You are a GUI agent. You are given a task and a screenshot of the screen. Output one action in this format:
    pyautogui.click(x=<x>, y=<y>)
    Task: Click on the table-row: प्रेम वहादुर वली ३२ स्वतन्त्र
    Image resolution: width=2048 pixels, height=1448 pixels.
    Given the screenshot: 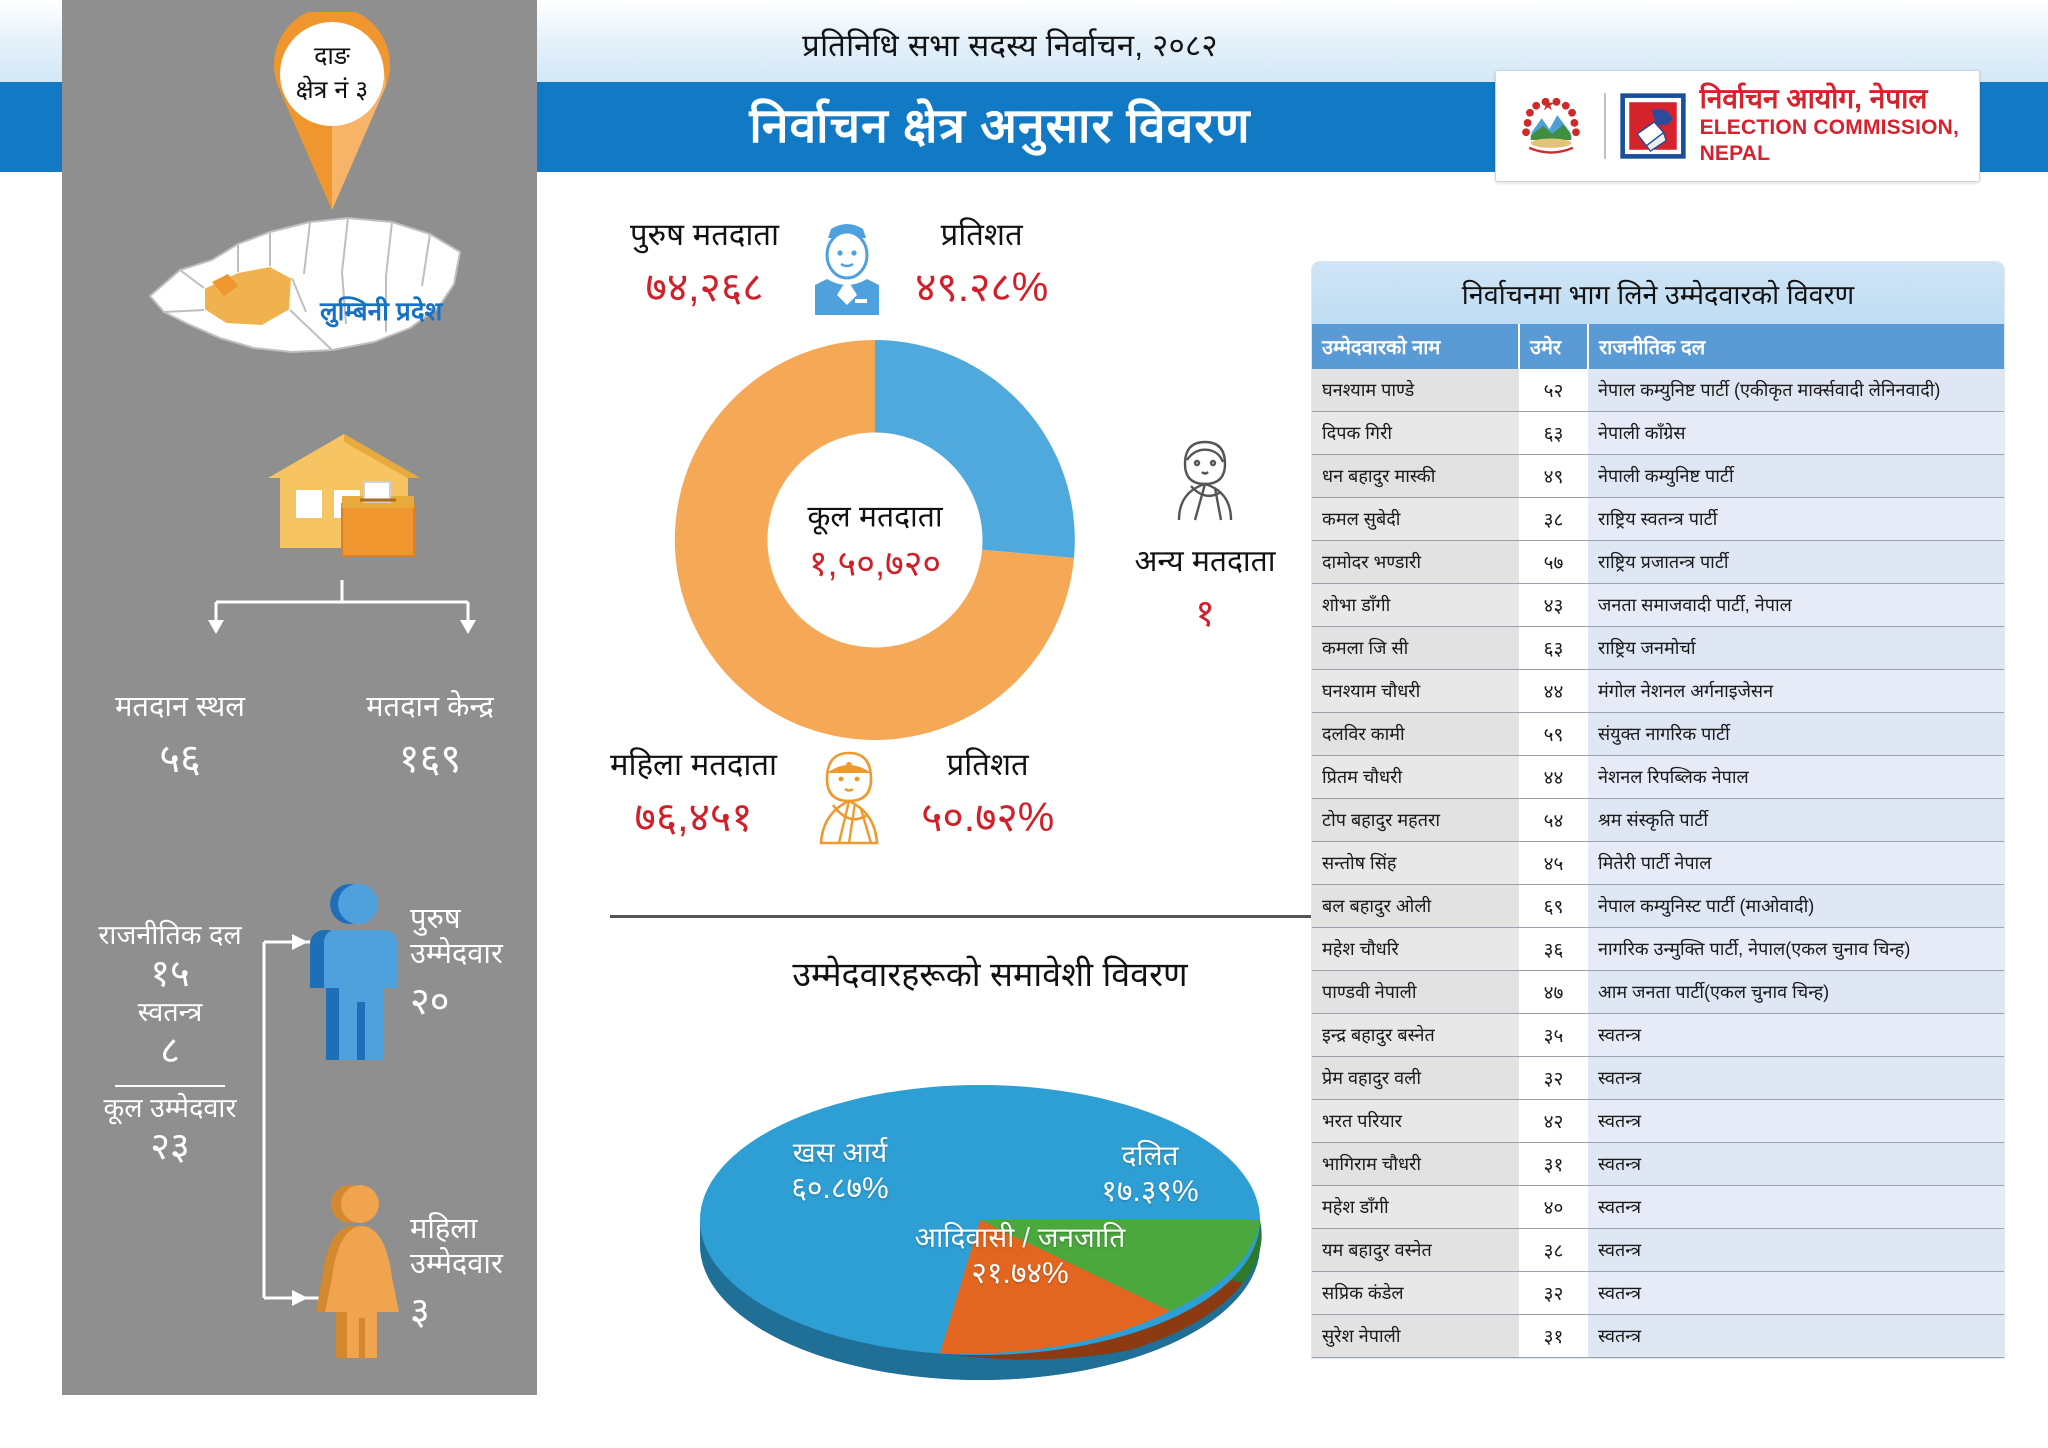 What is the action you would take?
    pyautogui.click(x=1658, y=1078)
    